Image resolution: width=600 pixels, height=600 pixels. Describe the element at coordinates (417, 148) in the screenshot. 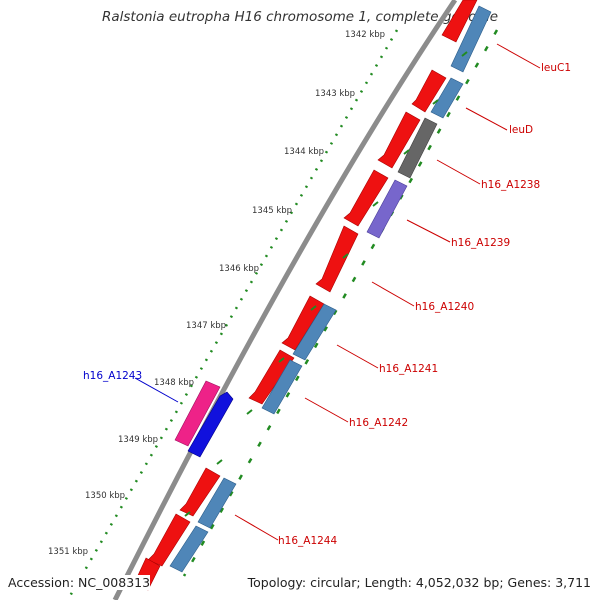

I see `pseudo-gene-feature` at that location.